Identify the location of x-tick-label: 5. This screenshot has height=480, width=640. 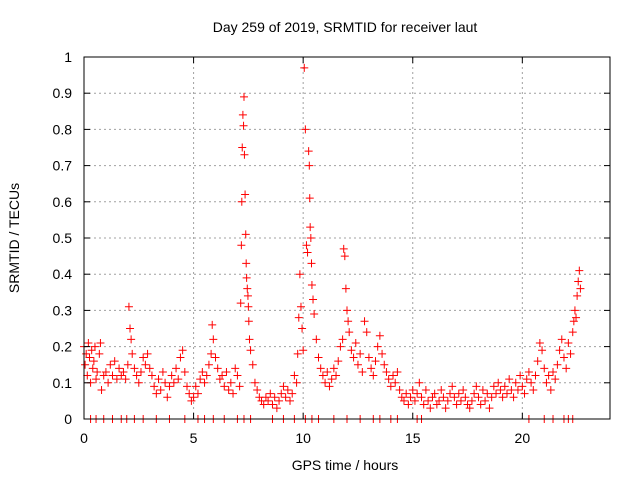
(194, 438).